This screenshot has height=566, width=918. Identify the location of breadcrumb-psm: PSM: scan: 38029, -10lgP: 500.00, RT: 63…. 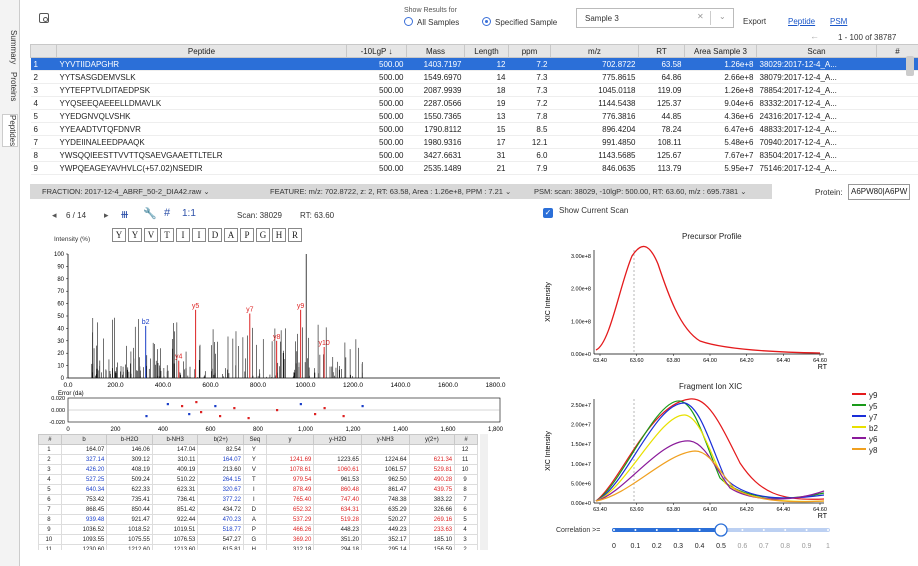
(647, 191).